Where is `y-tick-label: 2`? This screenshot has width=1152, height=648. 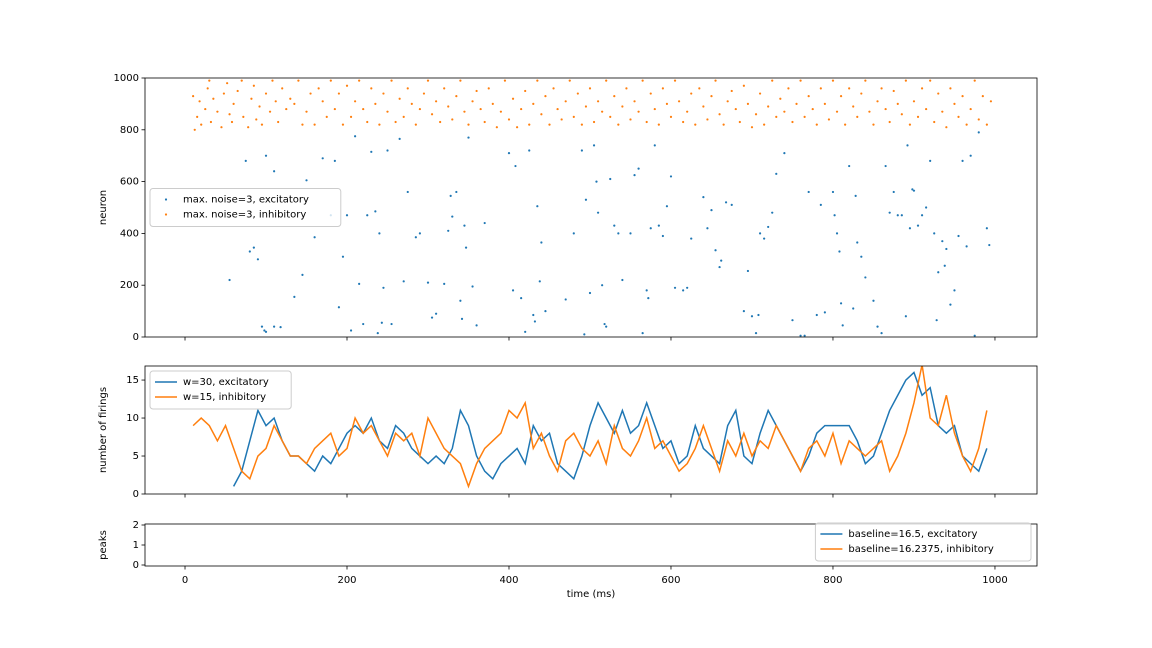 y-tick-label: 2 is located at coordinates (136, 525).